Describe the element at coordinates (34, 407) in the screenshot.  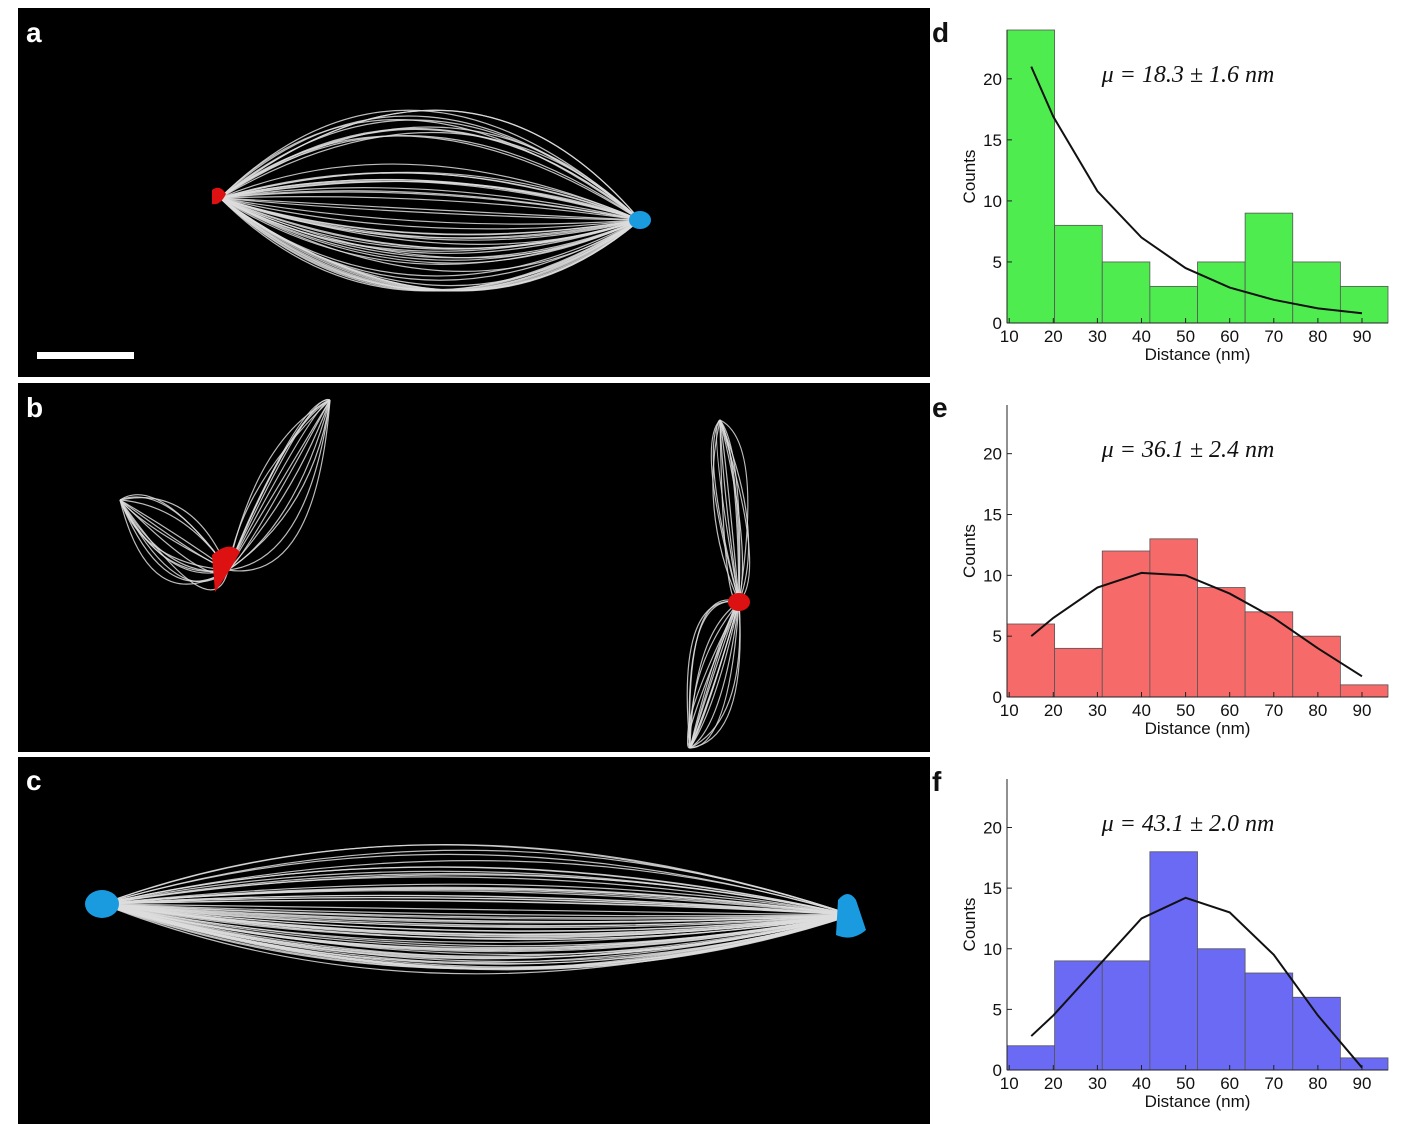
I see `panel-letter: b` at that location.